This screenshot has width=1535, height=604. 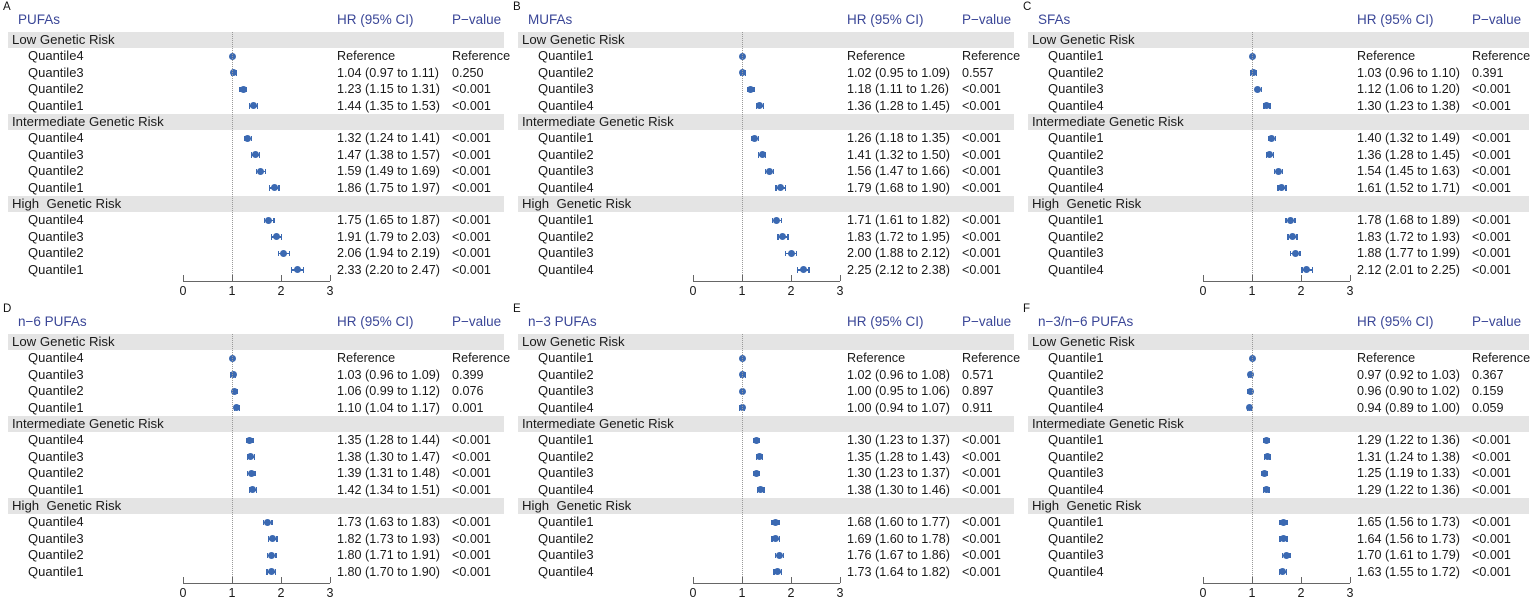 What do you see at coordinates (765, 89) in the screenshot?
I see `quantile-row: Quantile3 1.18 (1.11 to 1.26) <0.001` at bounding box center [765, 89].